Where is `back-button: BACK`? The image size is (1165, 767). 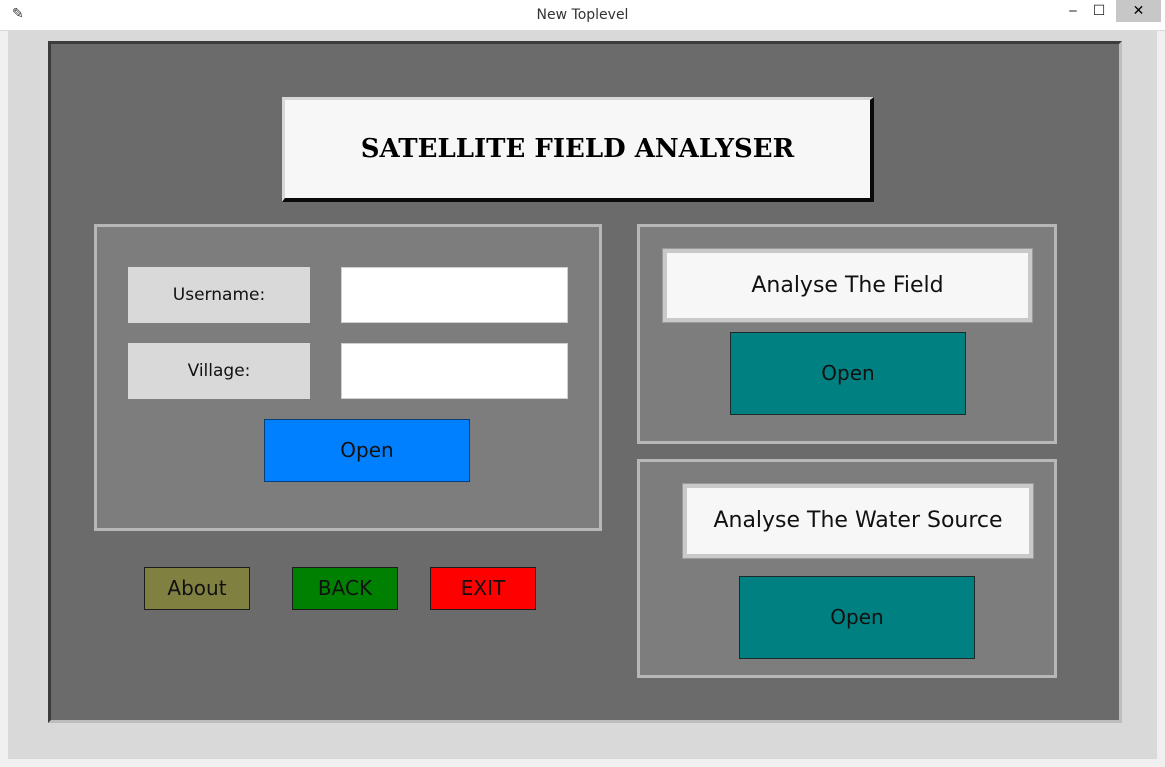
back-button: BACK is located at coordinates (345, 588).